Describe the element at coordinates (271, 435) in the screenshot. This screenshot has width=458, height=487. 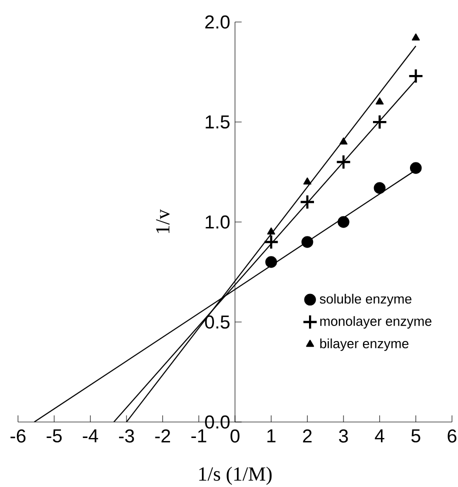
I see `x-tick-label: 1` at that location.